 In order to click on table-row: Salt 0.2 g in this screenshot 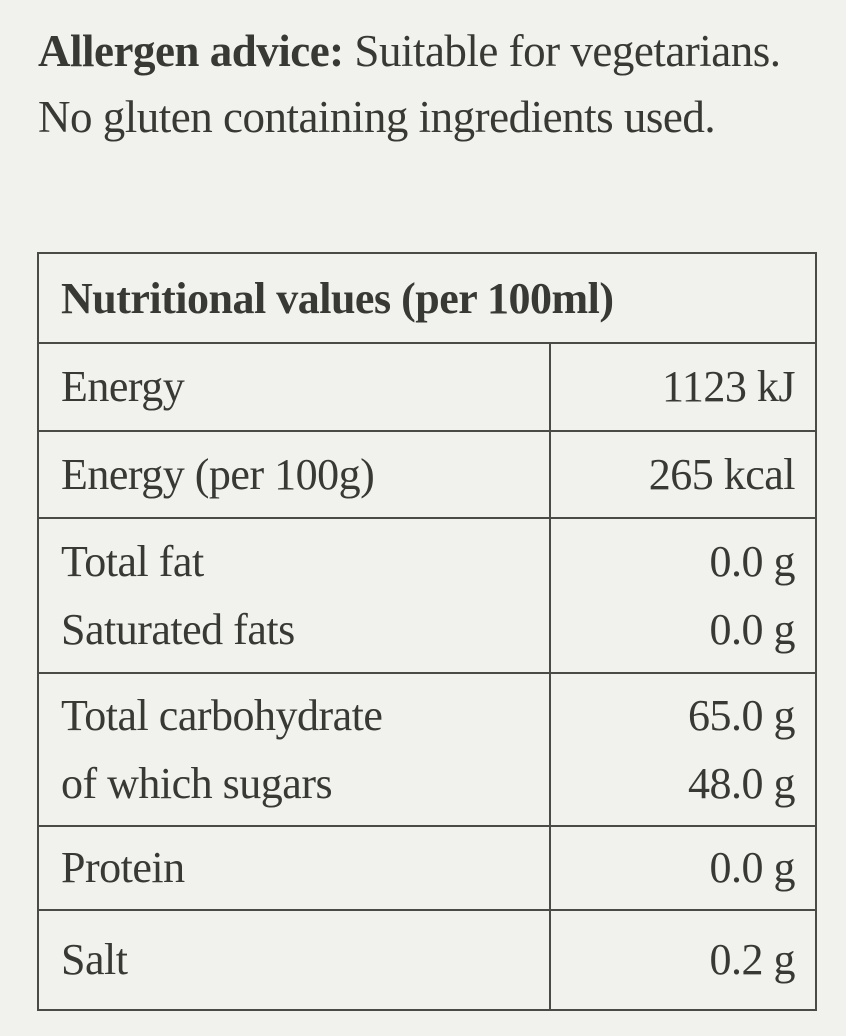, I will do `click(427, 960)`.